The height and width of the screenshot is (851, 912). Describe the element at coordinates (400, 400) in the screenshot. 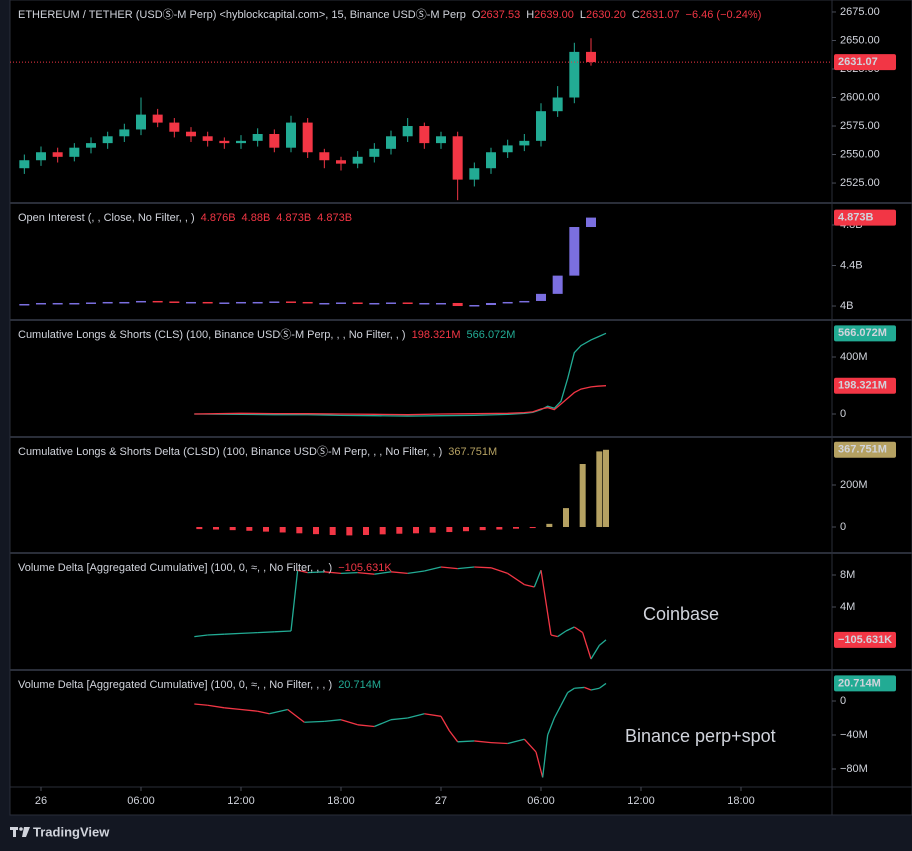

I see `line` at that location.